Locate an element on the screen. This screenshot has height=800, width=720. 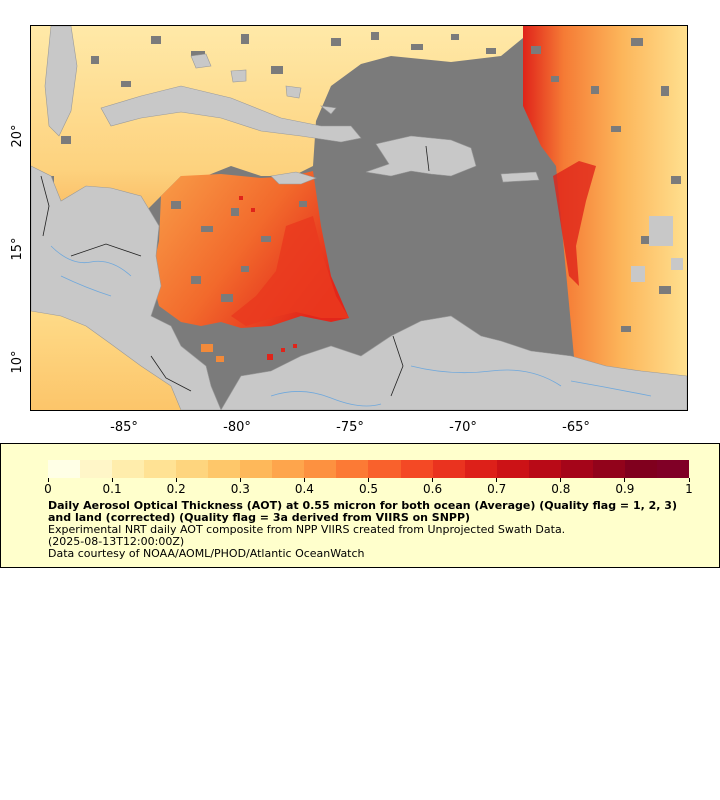
colorbar-tick-label: 0.6 is located at coordinates (433, 489).